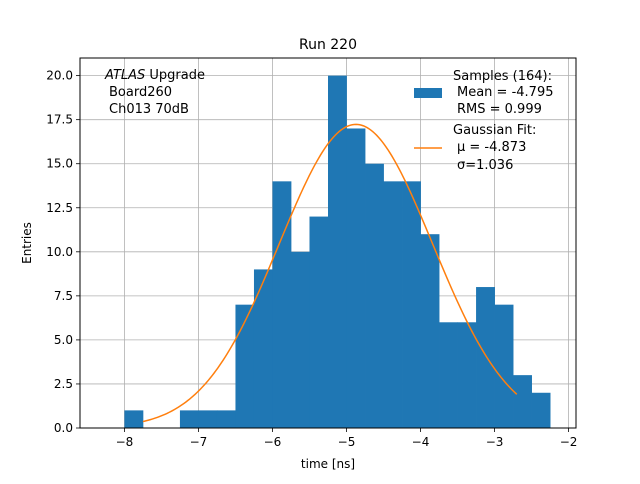 The image size is (640, 484). What do you see at coordinates (59, 120) in the screenshot?
I see `y-tick-label-7: 17.5` at bounding box center [59, 120].